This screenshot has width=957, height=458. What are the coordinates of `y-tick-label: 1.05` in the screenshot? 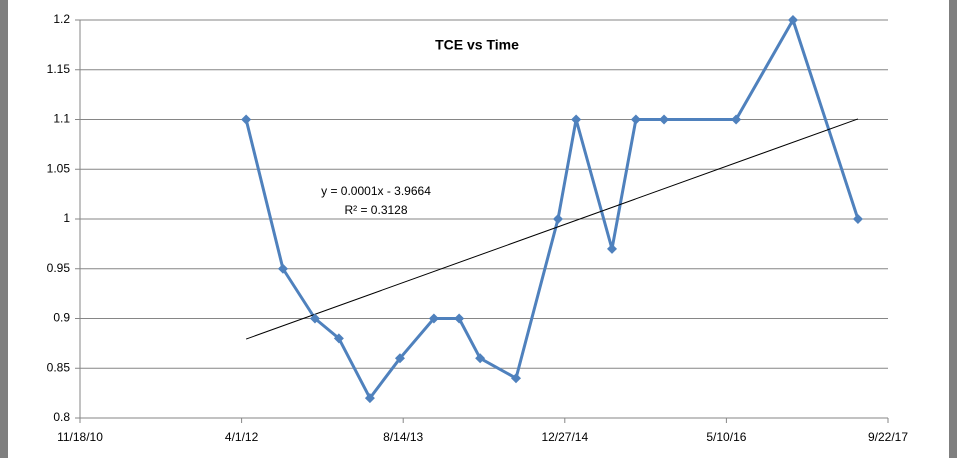 It's located at (59, 168).